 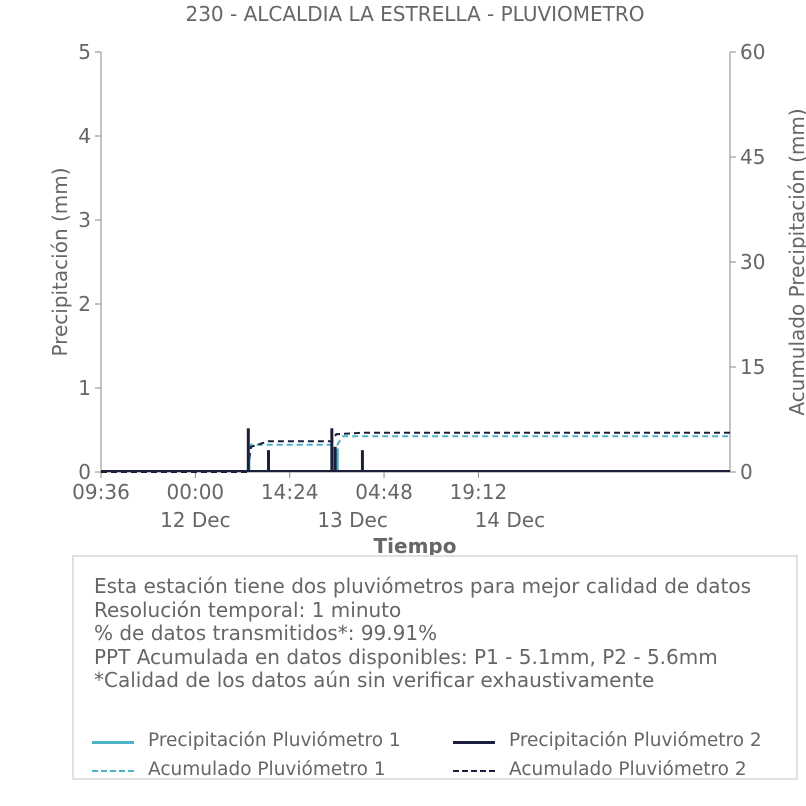 I want to click on series-3-accumulated-line, so click(x=415, y=454).